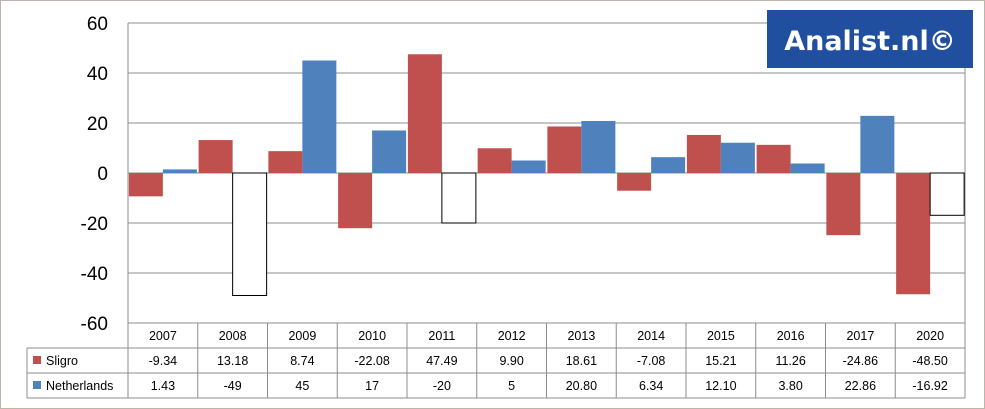 The width and height of the screenshot is (985, 409). Describe the element at coordinates (302, 386) in the screenshot. I see `data-label: 45` at that location.